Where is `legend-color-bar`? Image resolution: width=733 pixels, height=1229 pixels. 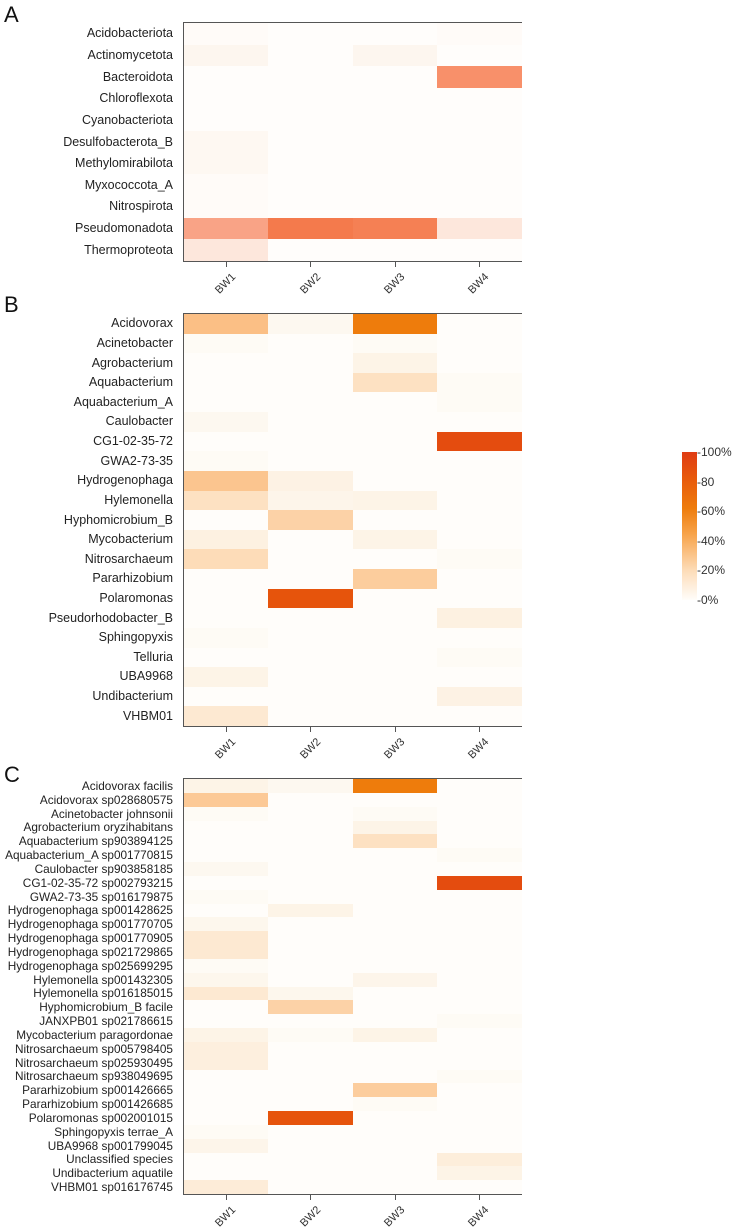
legend-color-bar is located at coordinates (689, 526).